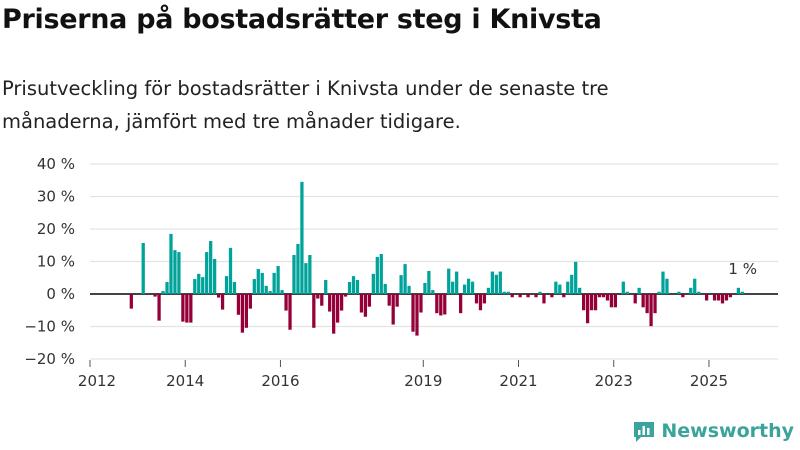  Describe the element at coordinates (49, 327) in the screenshot. I see `y-tick-label: −10 %` at that location.